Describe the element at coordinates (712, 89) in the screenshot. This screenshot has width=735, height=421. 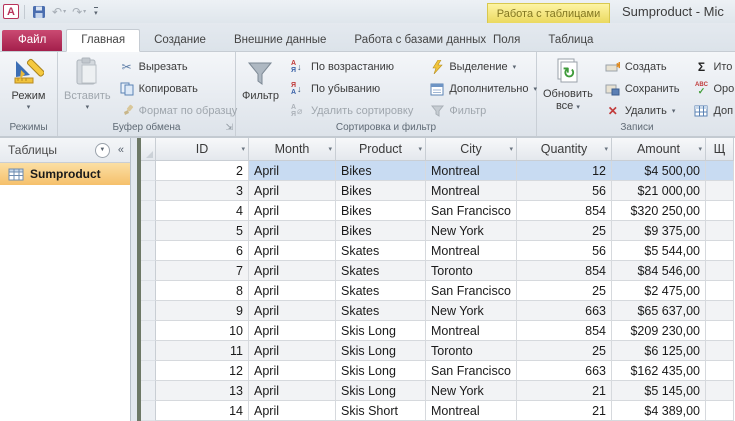
I see `spelling-button: ABC ✓ Оро` at that location.